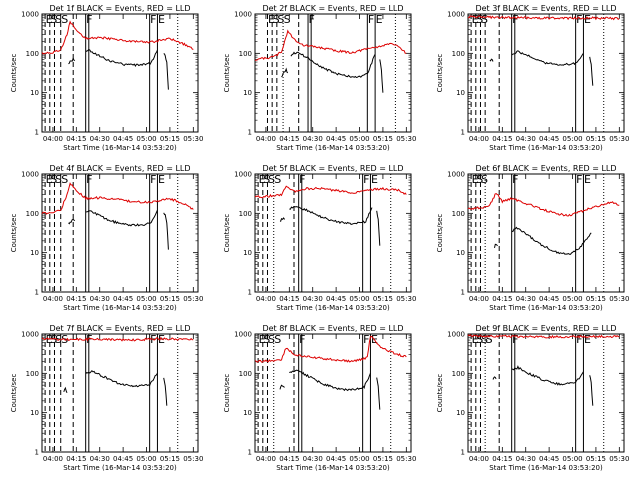 This screenshot has width=640, height=480. I want to click on x-axis-label: Start Time (16-Mar-14 03:53:20), so click(546, 468).